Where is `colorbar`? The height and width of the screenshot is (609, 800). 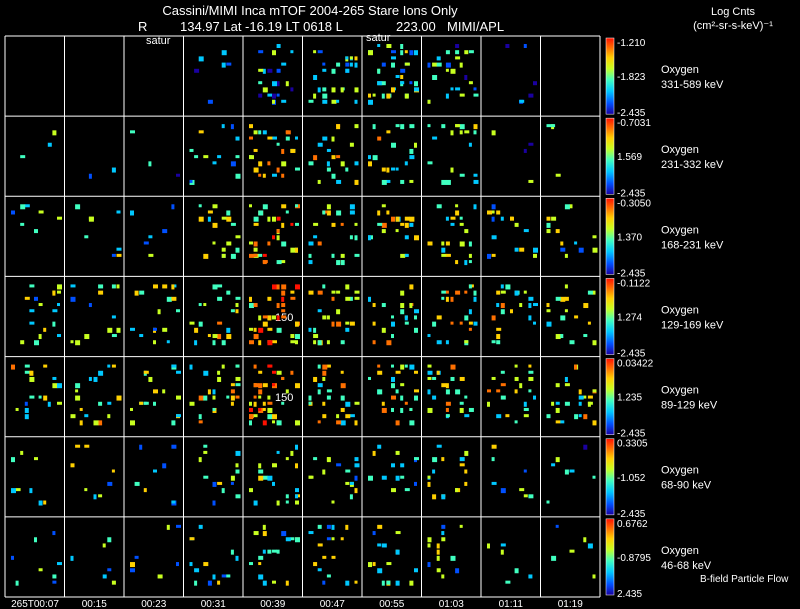
colorbar is located at coordinates (610, 316).